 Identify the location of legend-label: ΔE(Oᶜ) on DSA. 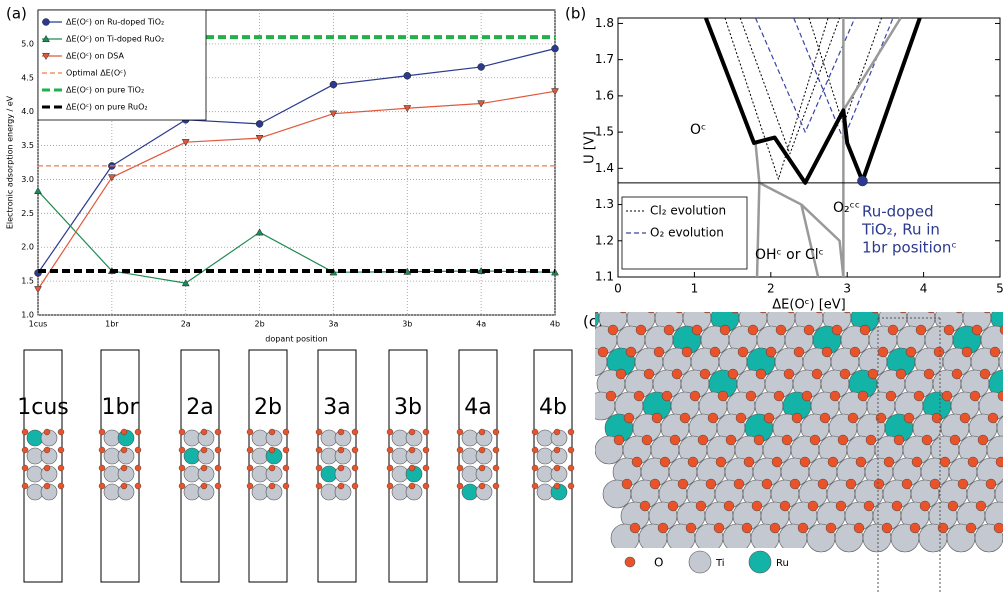
(95, 56).